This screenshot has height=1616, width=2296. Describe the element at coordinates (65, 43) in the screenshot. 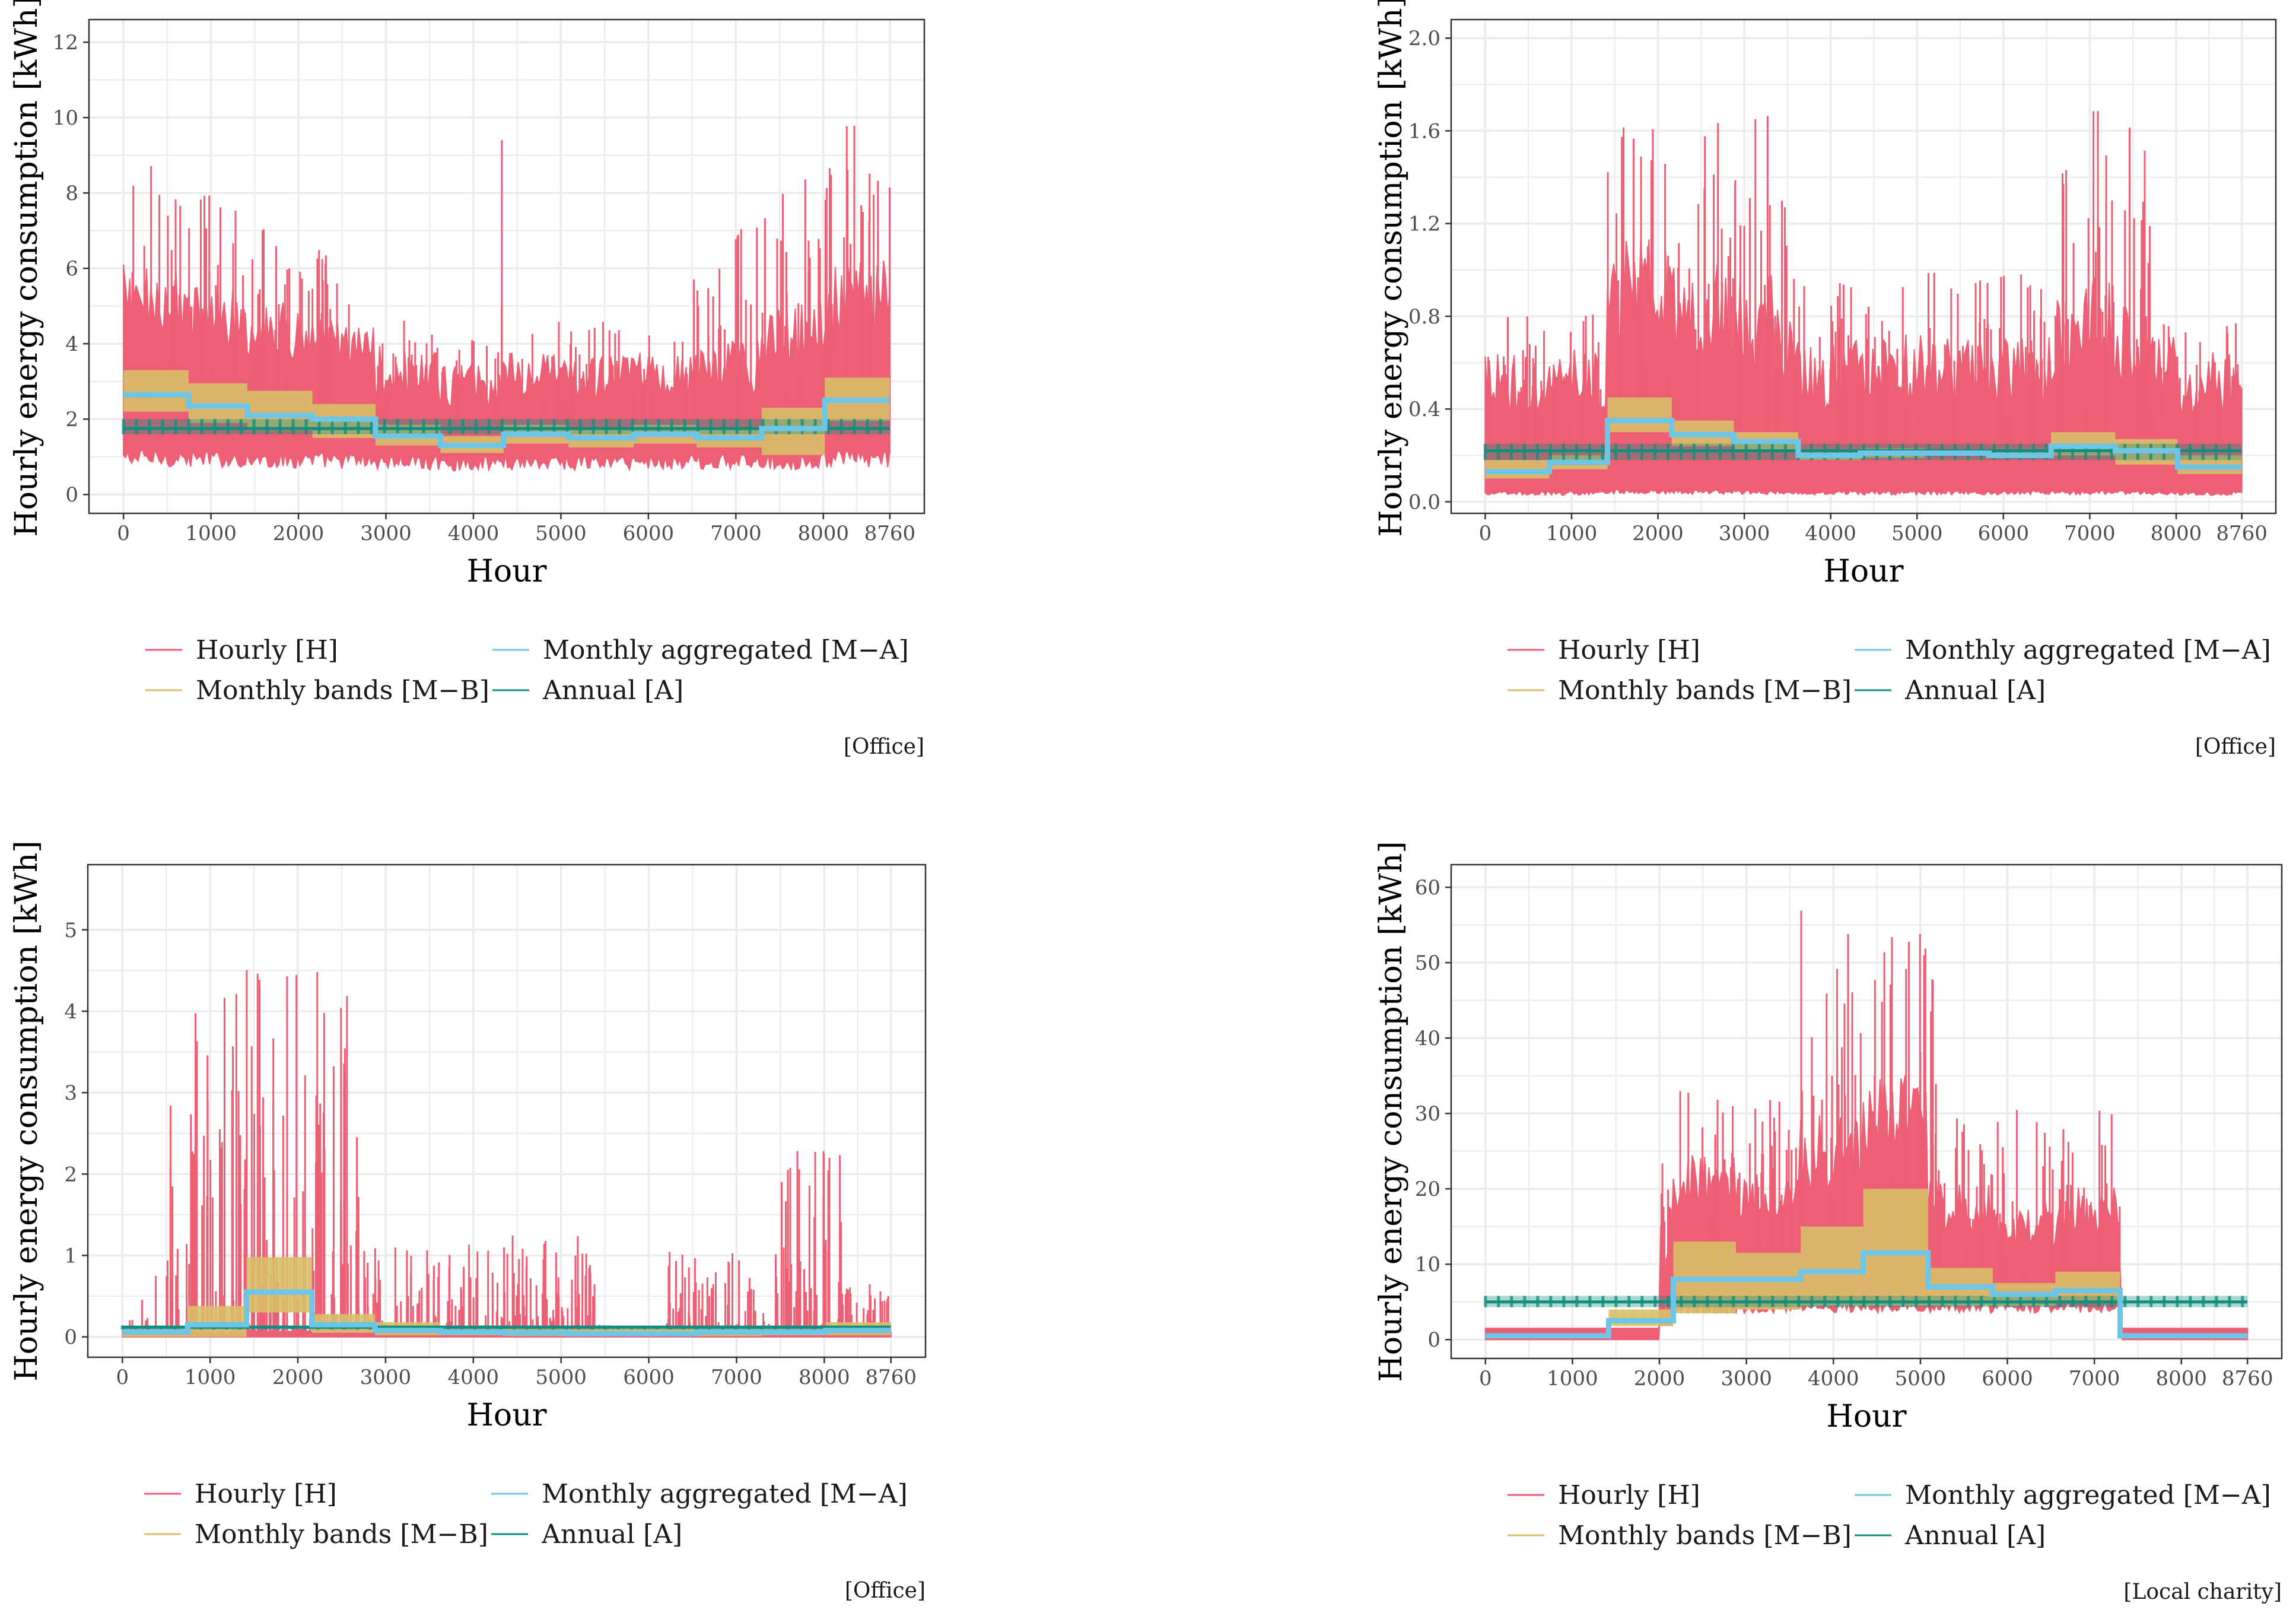

I see `y-tick-label: 12` at that location.